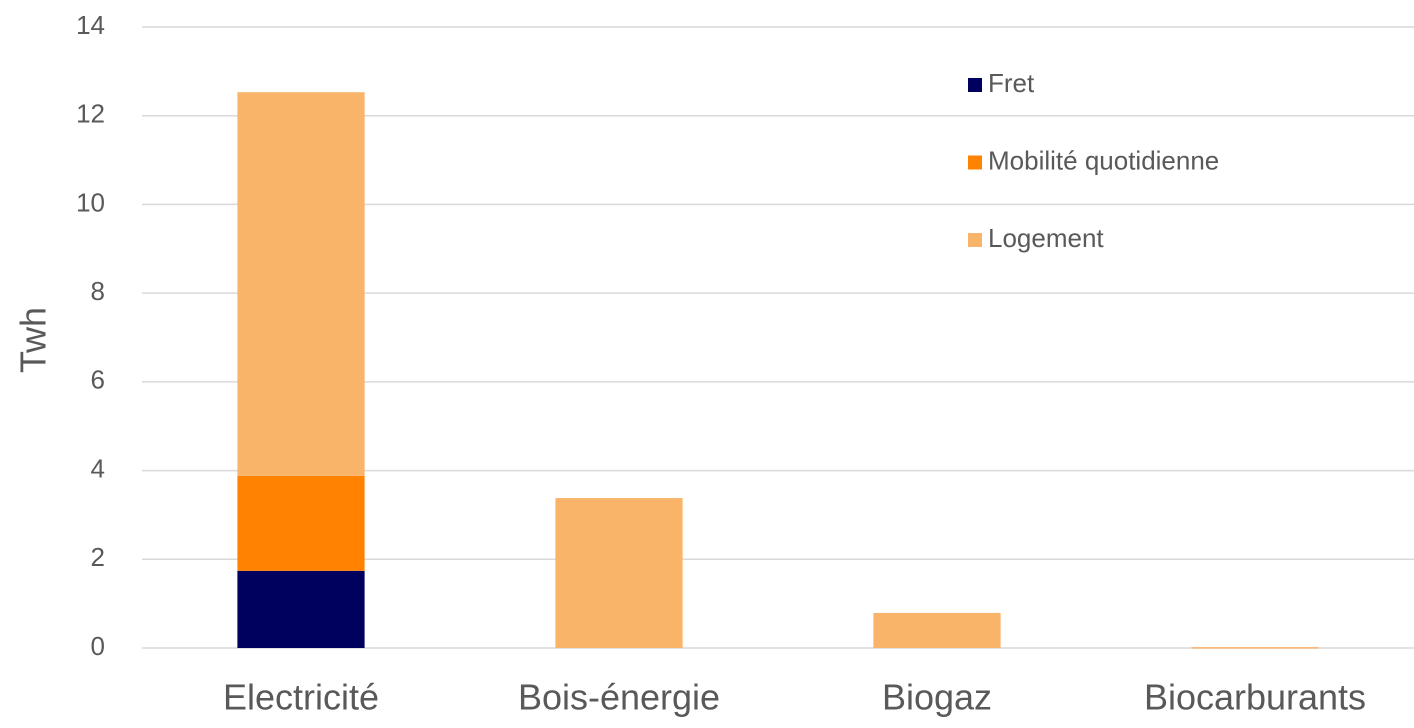 Image resolution: width=1414 pixels, height=728 pixels. Describe the element at coordinates (90, 25) in the screenshot. I see `y-tick-label: 14` at that location.